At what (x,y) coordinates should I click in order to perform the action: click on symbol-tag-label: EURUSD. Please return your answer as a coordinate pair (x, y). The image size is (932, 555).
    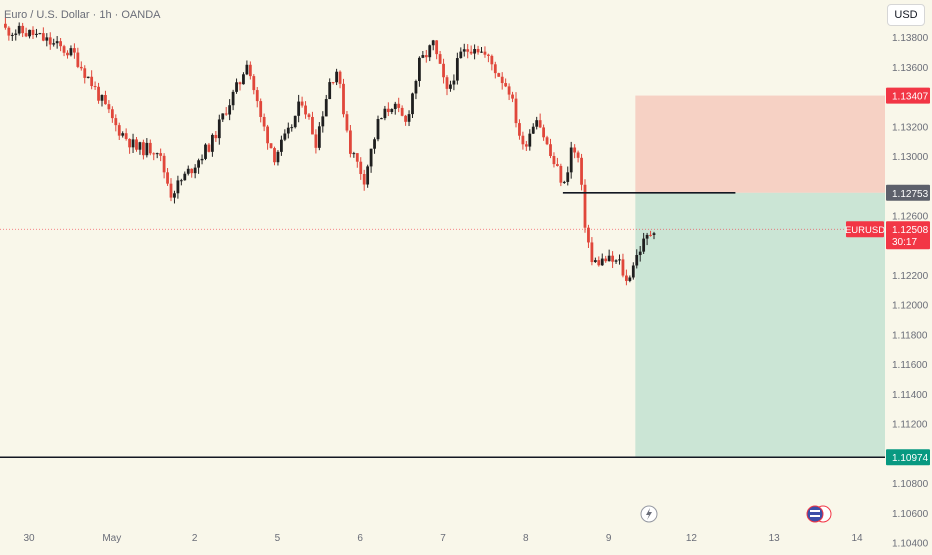
    Looking at the image, I should click on (865, 230).